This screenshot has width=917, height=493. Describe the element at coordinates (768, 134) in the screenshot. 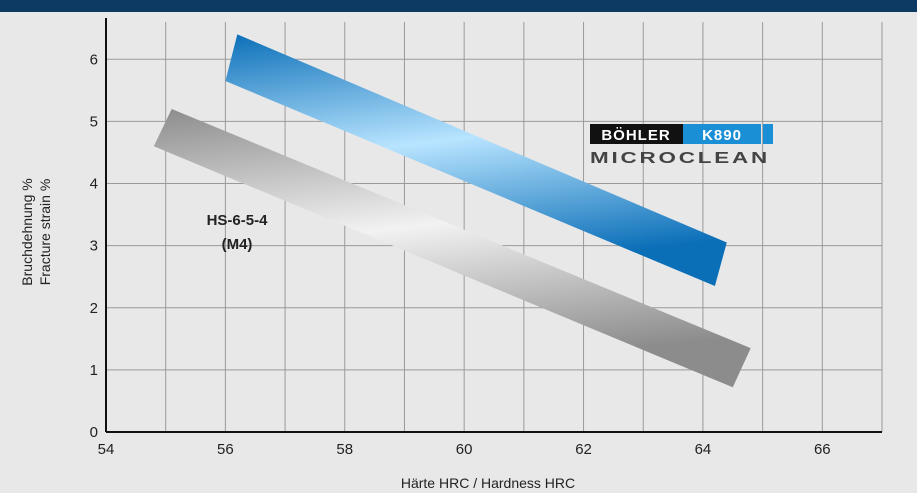

I see `logo-accent-box` at that location.